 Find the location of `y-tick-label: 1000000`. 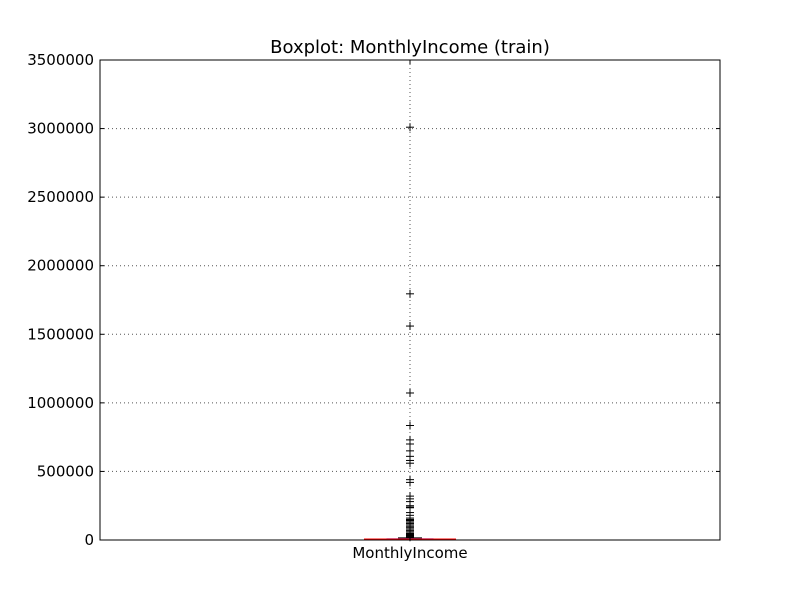

y-tick-label: 1000000 is located at coordinates (60, 403).